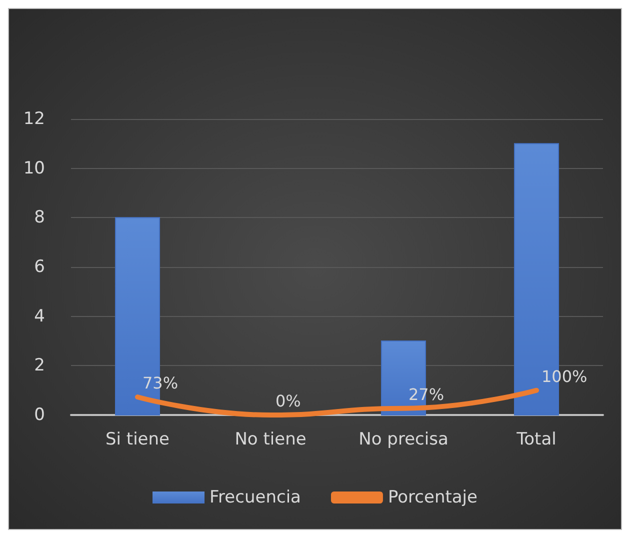 The image size is (628, 534). Describe the element at coordinates (288, 401) in the screenshot. I see `data-label: 0%` at that location.